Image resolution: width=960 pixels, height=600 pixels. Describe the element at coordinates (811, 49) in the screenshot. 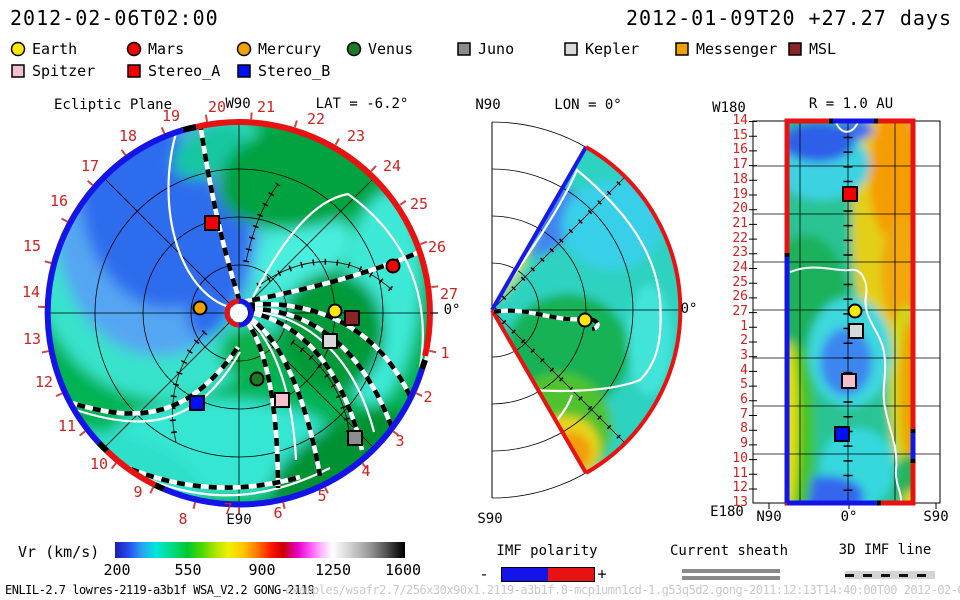

I see `legend-item-msl: MSL` at that location.